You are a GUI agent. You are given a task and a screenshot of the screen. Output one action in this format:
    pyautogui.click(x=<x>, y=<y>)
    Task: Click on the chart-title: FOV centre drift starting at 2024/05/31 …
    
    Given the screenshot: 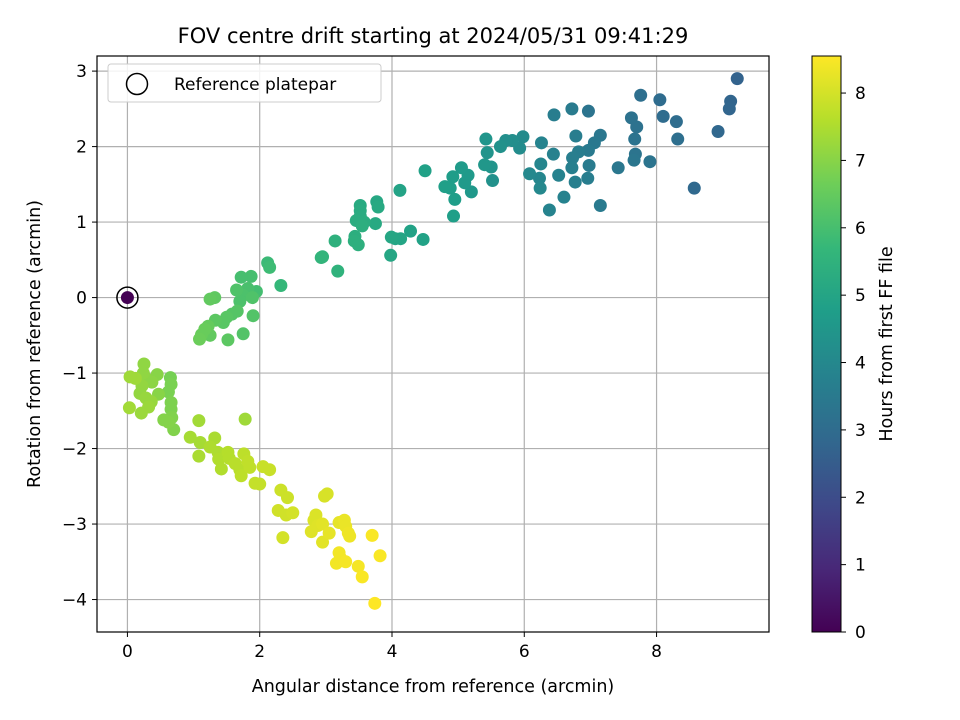 What is the action you would take?
    pyautogui.click(x=433, y=36)
    